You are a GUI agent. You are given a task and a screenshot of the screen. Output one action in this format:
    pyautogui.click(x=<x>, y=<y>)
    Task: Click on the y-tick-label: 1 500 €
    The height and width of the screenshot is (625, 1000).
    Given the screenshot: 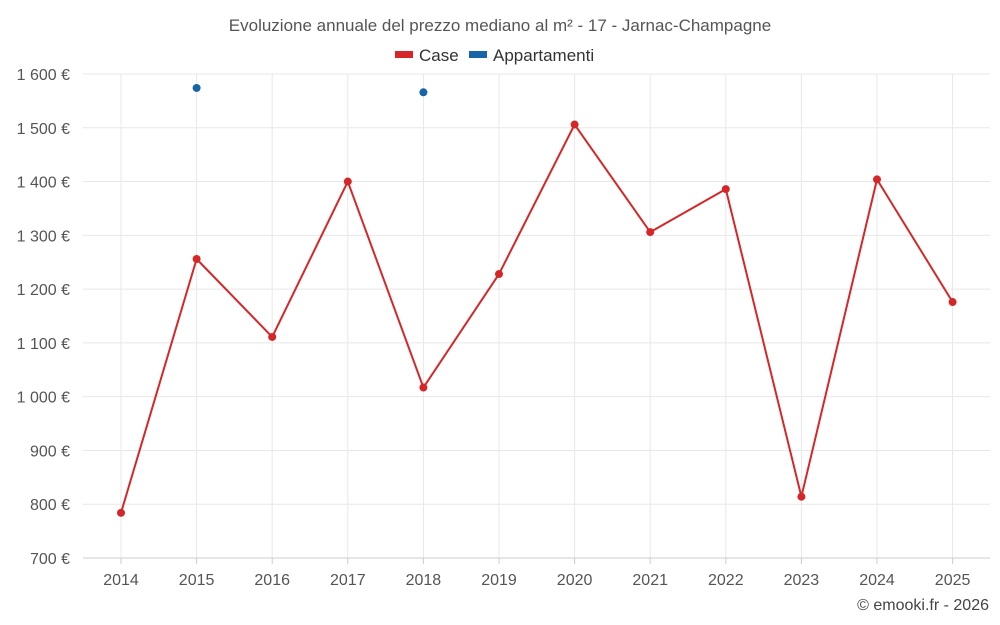 What is the action you would take?
    pyautogui.click(x=43, y=129)
    